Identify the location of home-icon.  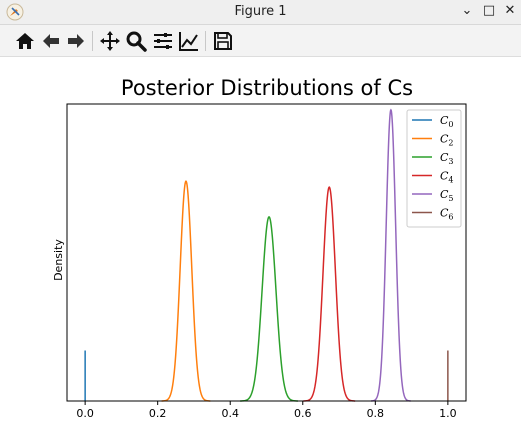
(25, 41).